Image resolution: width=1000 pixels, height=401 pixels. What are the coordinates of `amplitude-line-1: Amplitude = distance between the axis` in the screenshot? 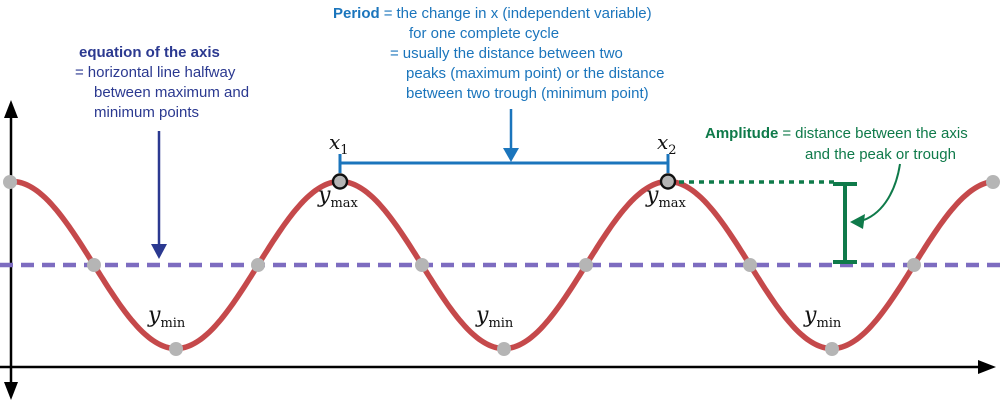 It's located at (850, 133).